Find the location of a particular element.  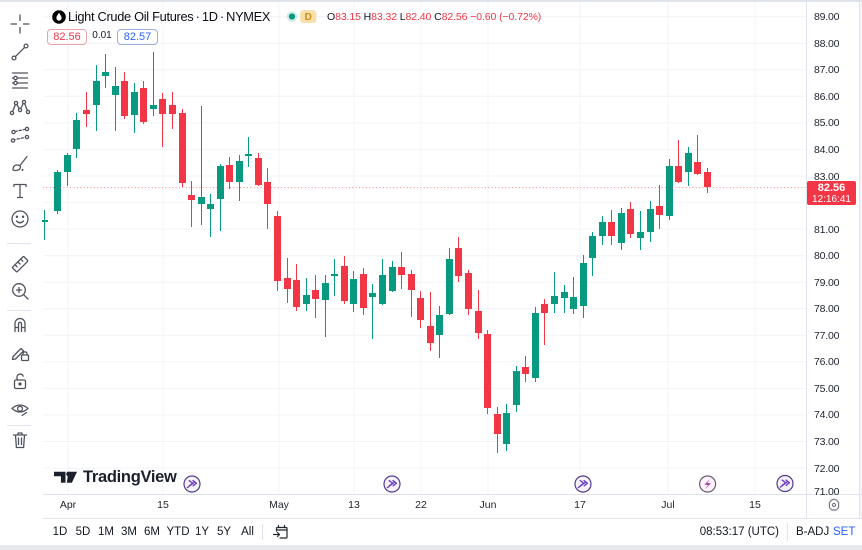

svg-text: D is located at coordinates (308, 17).